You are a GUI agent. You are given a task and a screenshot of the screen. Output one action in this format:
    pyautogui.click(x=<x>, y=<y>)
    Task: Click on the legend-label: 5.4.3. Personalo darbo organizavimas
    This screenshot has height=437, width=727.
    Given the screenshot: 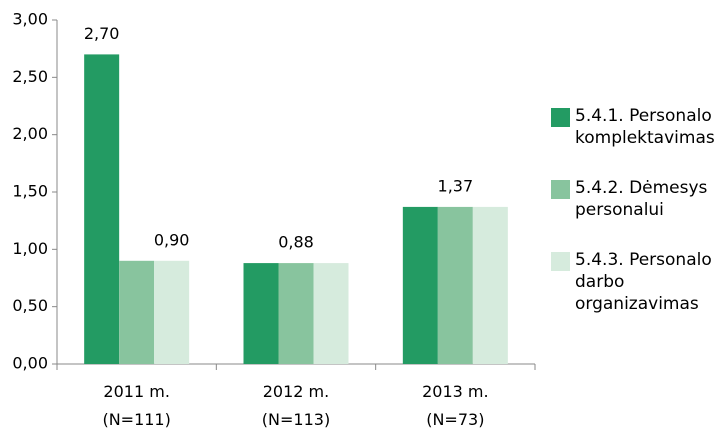 What is the action you would take?
    pyautogui.click(x=643, y=282)
    